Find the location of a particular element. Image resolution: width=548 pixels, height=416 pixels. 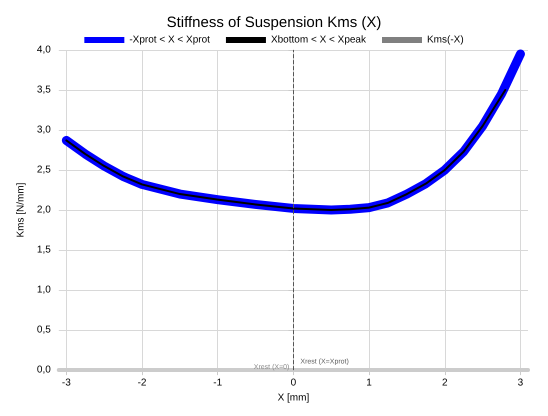

x-tick-label: 2 is located at coordinates (445, 383).